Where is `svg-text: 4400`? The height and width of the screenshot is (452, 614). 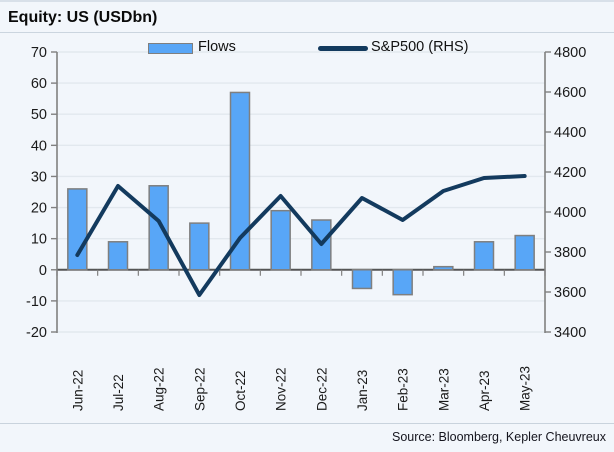
svg-text: 4400 is located at coordinates (570, 133).